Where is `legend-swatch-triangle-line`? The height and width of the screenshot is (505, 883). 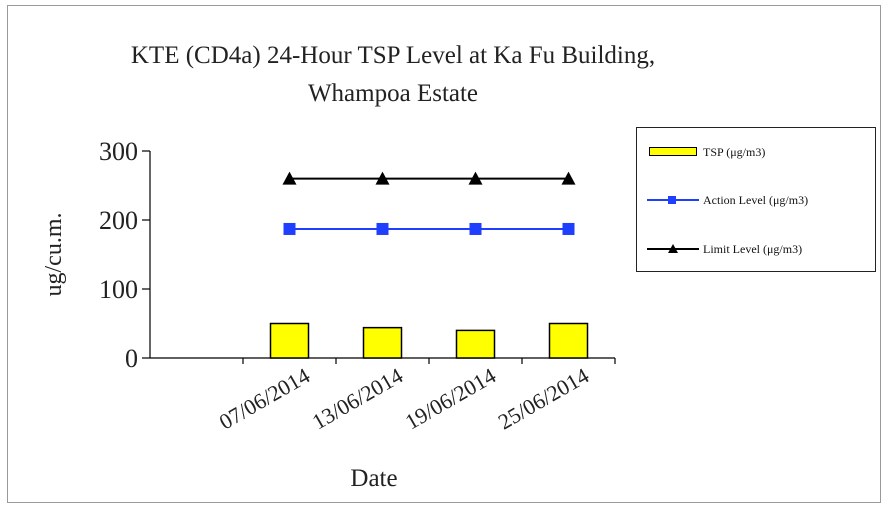 legend-swatch-triangle-line is located at coordinates (673, 249).